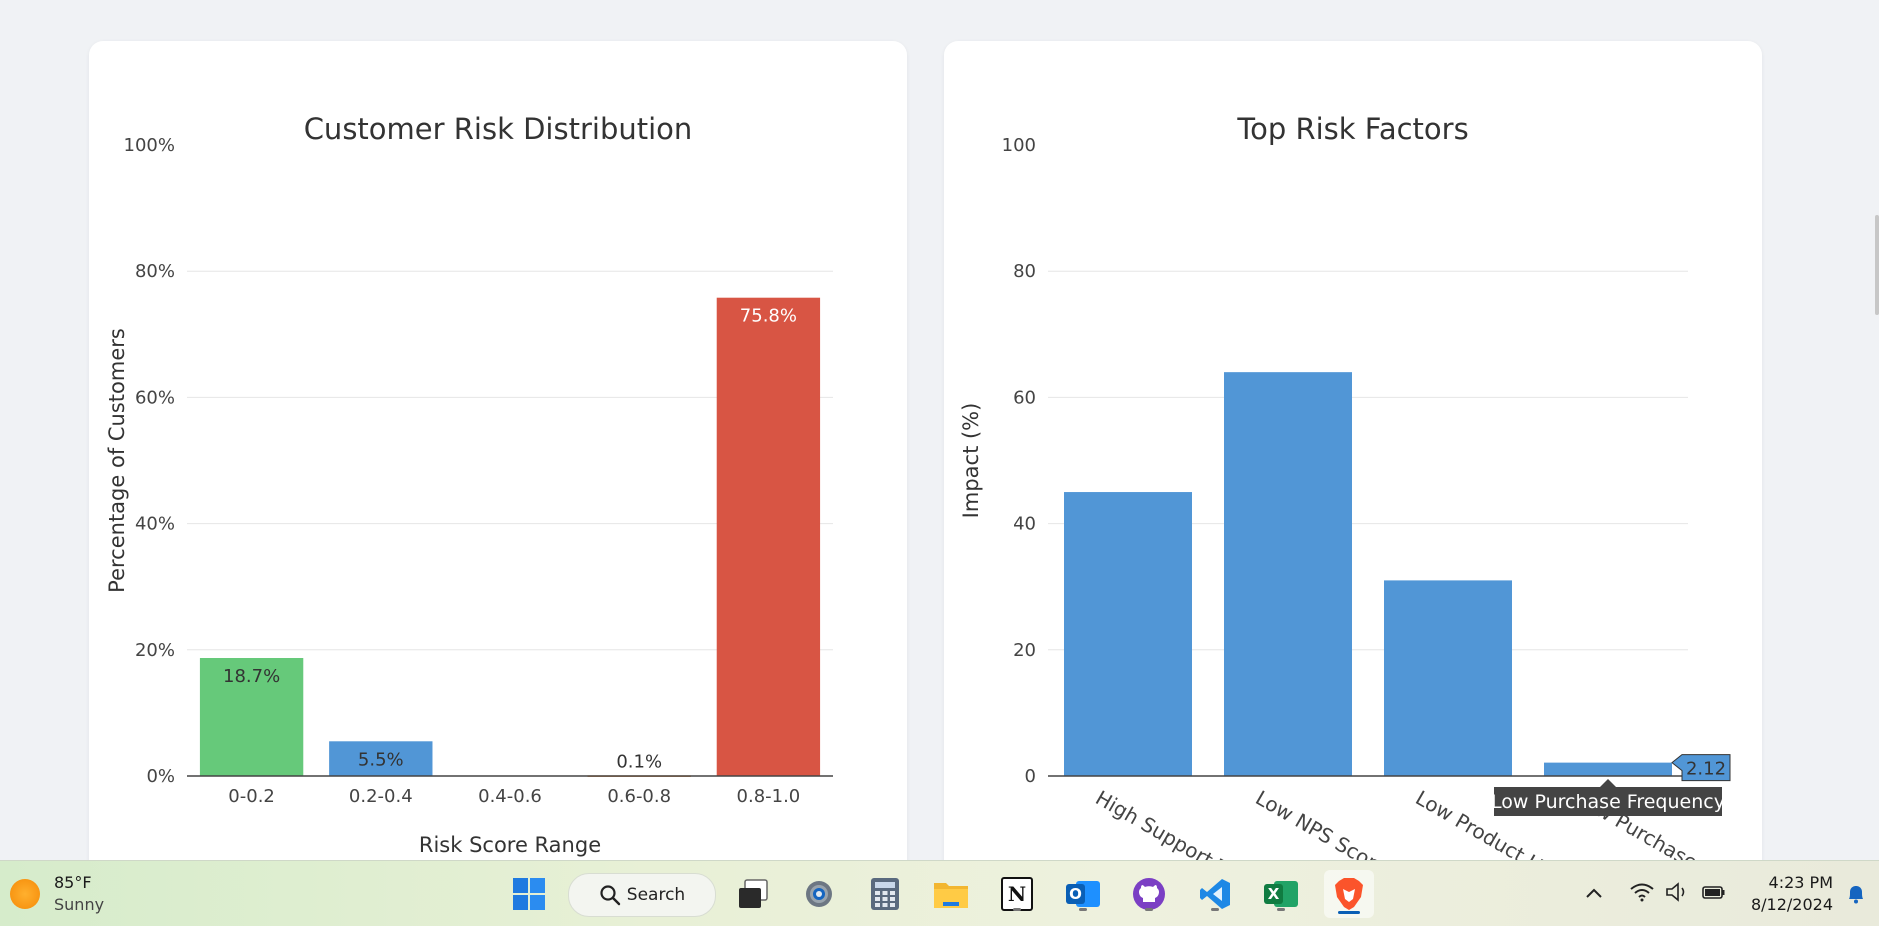  I want to click on y-tick-label: 40%, so click(155, 524).